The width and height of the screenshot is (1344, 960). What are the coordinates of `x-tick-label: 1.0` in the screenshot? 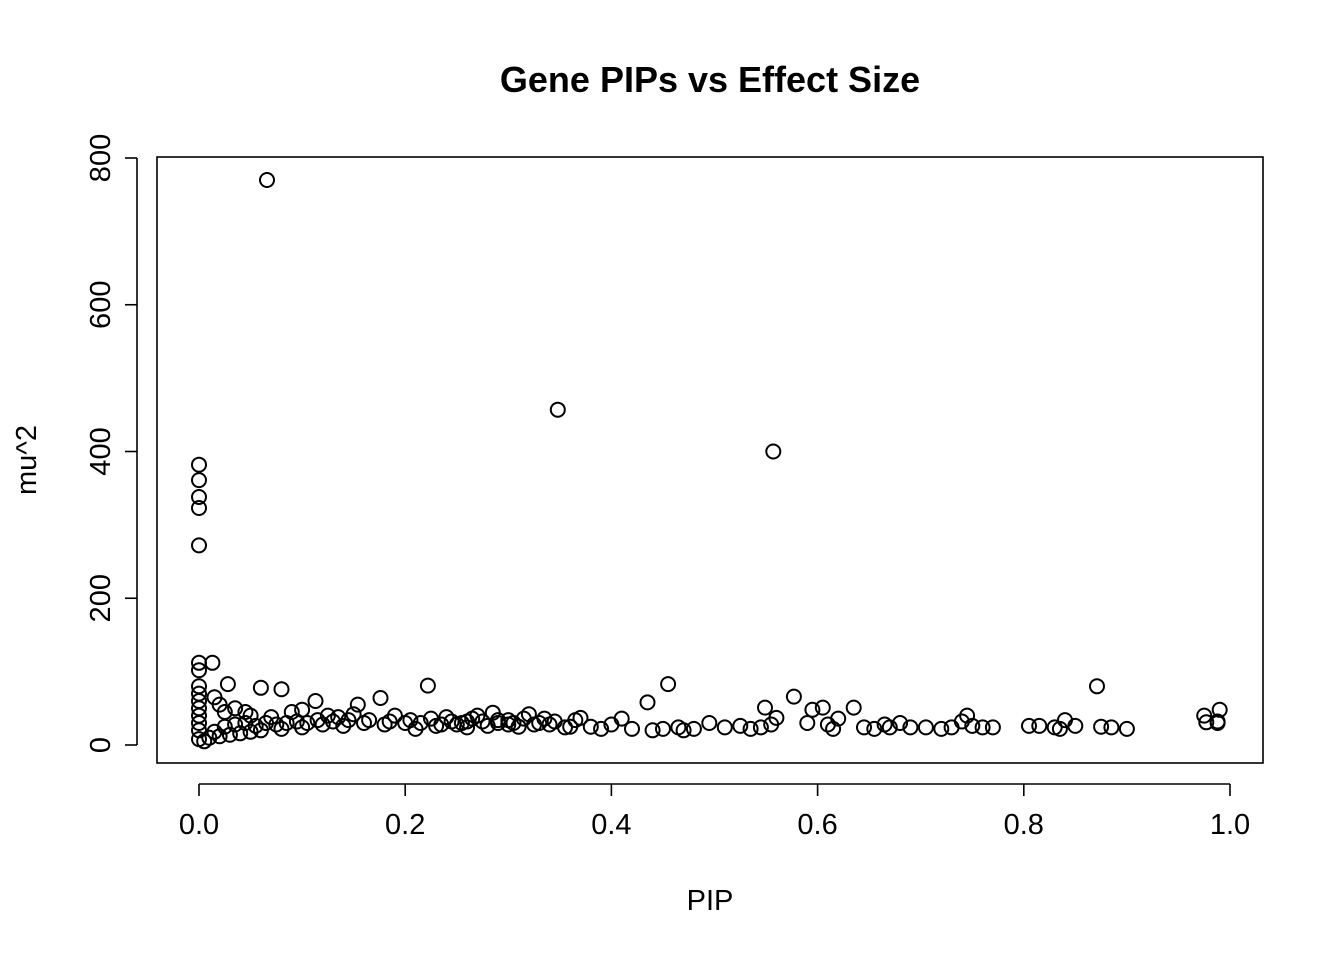 It's located at (1230, 825).